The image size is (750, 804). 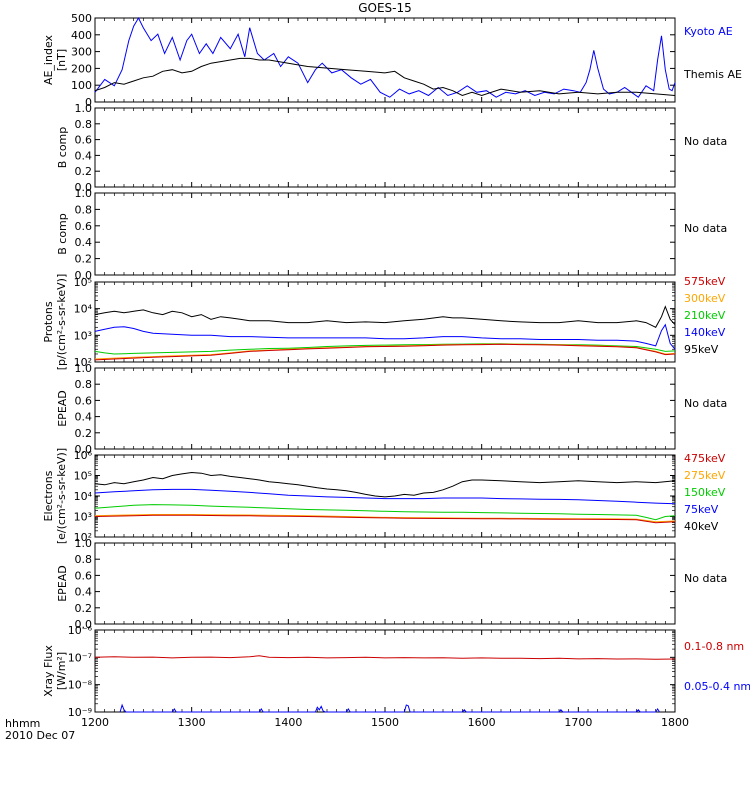 I want to click on legend-entry: 0.05-0.4 nm, so click(x=717, y=686).